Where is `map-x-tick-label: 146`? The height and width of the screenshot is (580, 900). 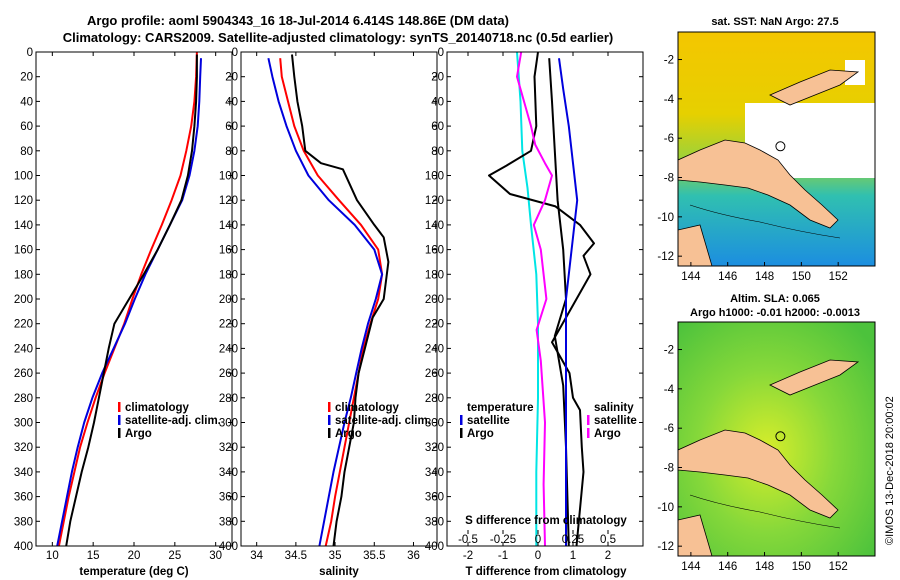
map-x-tick-label: 146 is located at coordinates (727, 567).